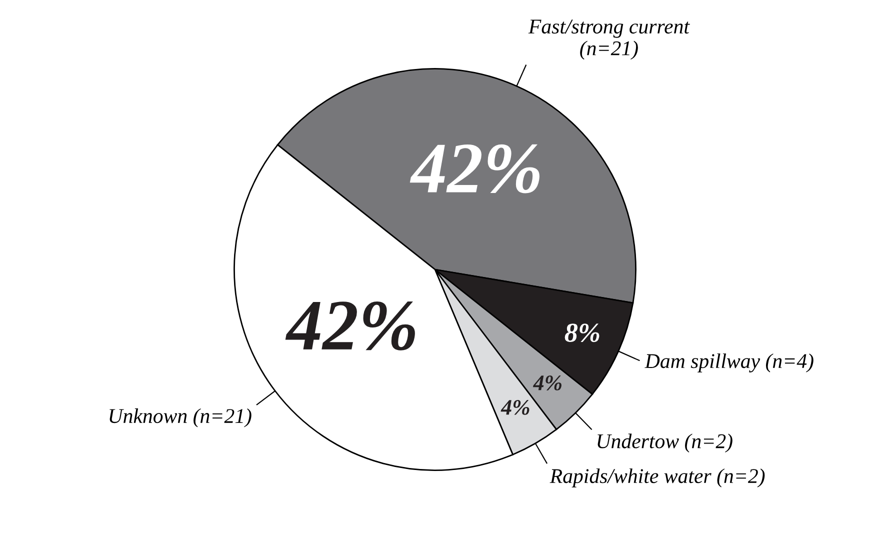 The height and width of the screenshot is (539, 870). Describe the element at coordinates (181, 418) in the screenshot. I see `slice-label: Unknown (n=21)` at that location.